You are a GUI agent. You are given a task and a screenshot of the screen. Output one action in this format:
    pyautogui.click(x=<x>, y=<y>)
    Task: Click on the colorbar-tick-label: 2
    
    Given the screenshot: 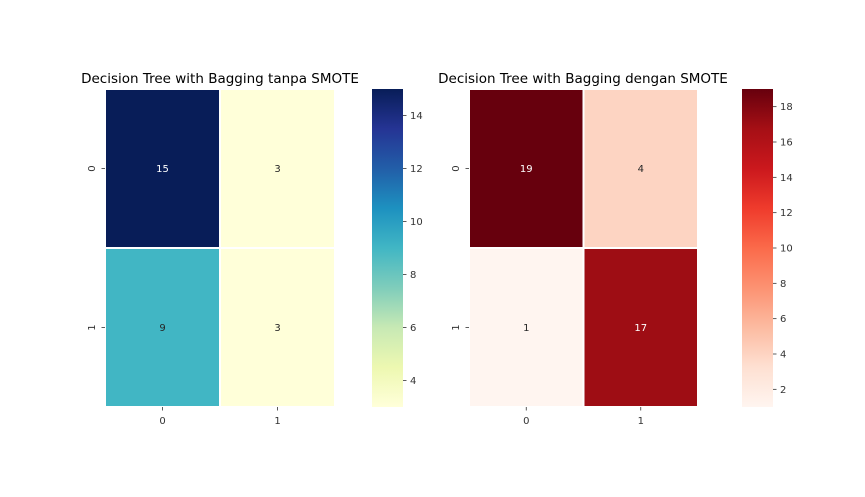 What is the action you would take?
    pyautogui.click(x=783, y=390)
    